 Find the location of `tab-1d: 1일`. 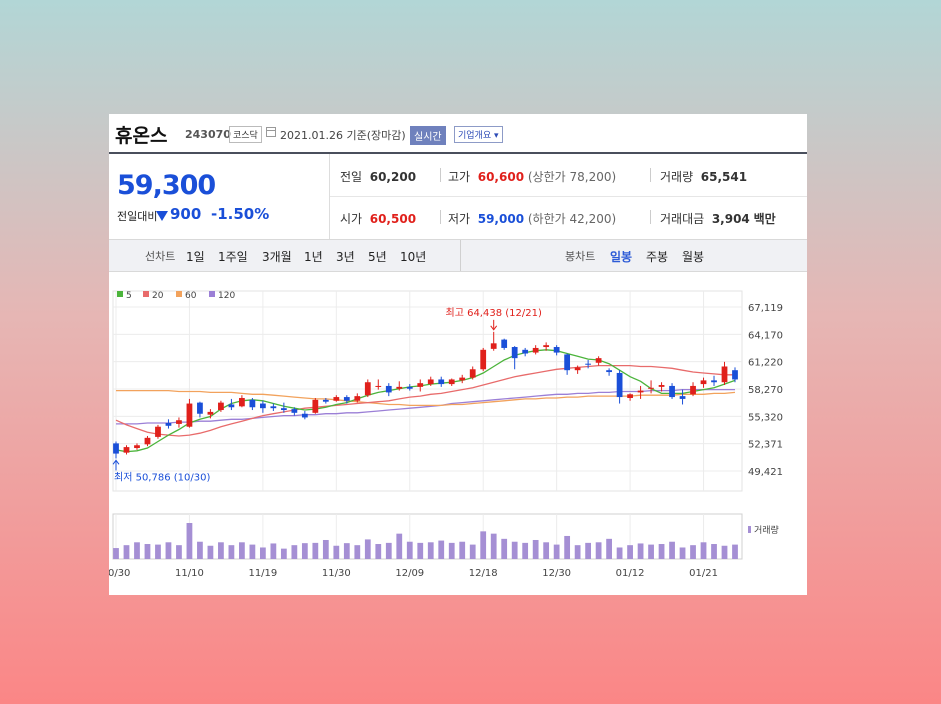

tab-1d: 1일 is located at coordinates (195, 257).